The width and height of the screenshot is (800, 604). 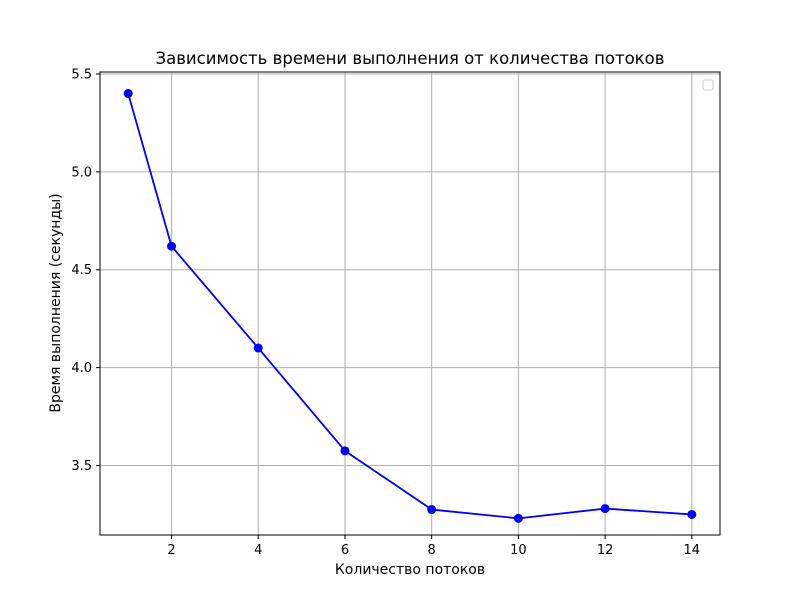 What do you see at coordinates (81, 74) in the screenshot?
I see `y-tick-label: 5.5` at bounding box center [81, 74].